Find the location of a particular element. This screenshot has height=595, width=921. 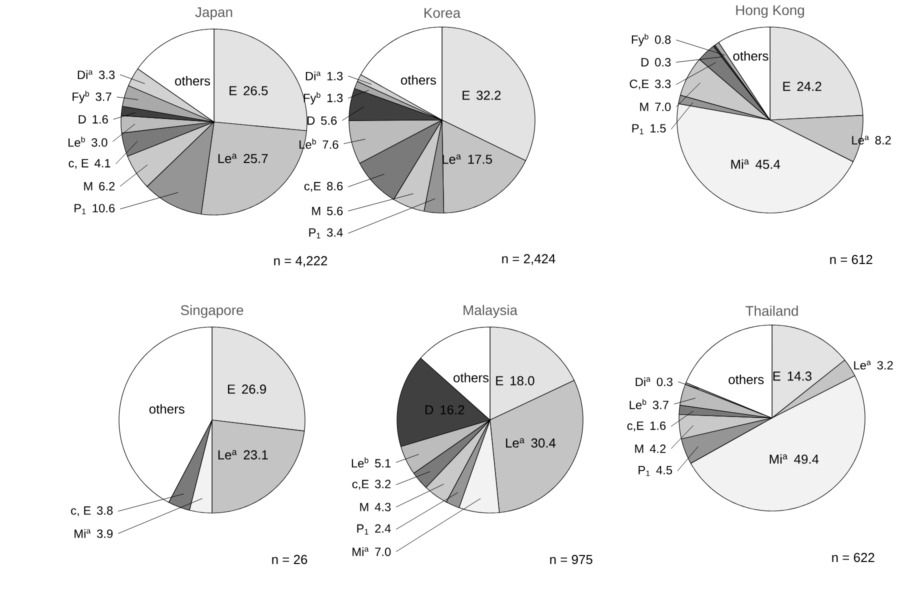

data-label: 3.9 is located at coordinates (104, 533).